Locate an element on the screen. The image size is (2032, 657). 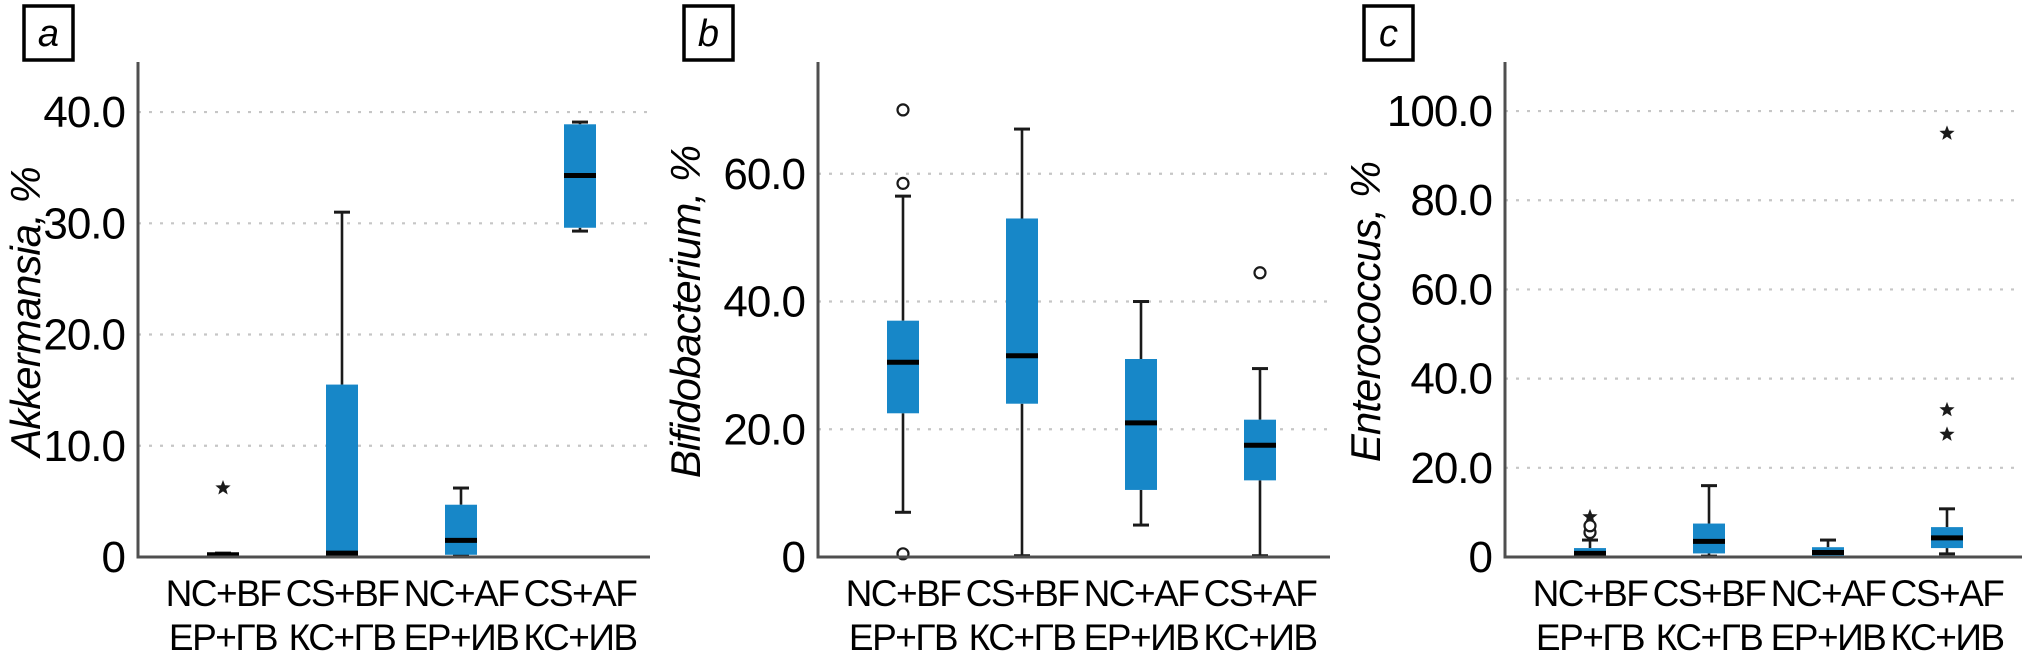
y-tick-label: 80.0 is located at coordinates (1451, 200).